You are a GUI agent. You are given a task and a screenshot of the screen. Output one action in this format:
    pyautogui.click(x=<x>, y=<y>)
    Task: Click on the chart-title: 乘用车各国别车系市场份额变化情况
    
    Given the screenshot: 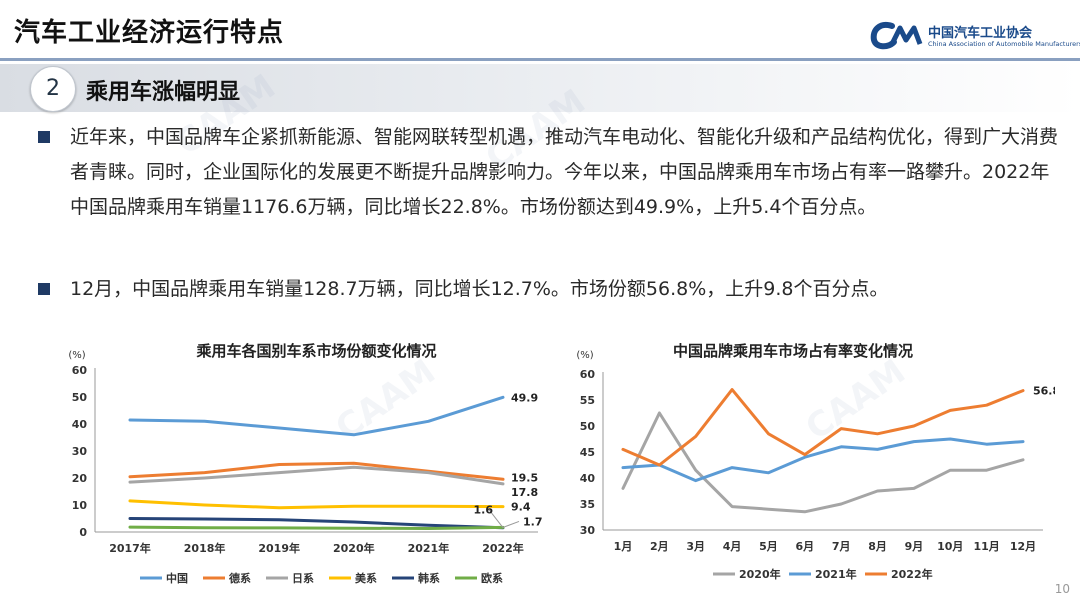 What is the action you would take?
    pyautogui.click(x=315, y=351)
    